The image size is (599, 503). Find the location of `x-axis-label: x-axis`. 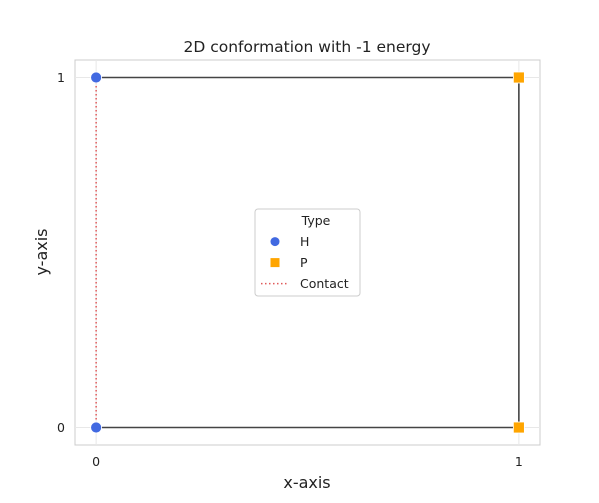

x-axis-label: x-axis is located at coordinates (306, 482).